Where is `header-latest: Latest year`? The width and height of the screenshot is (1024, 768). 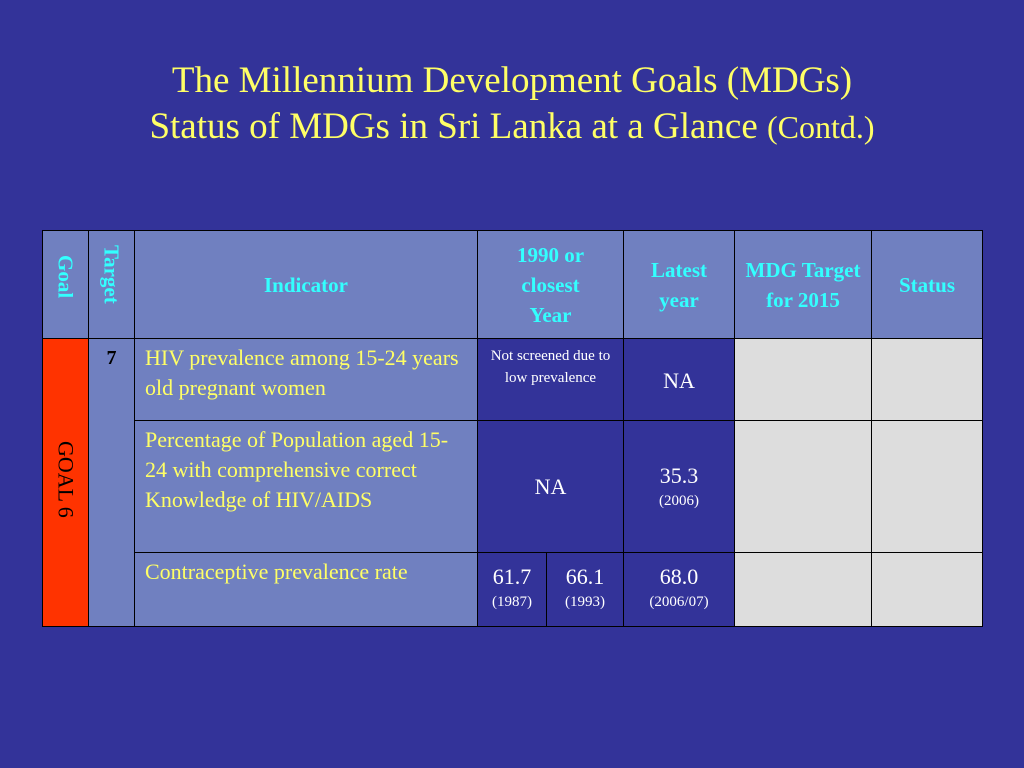 header-latest: Latest year is located at coordinates (679, 284).